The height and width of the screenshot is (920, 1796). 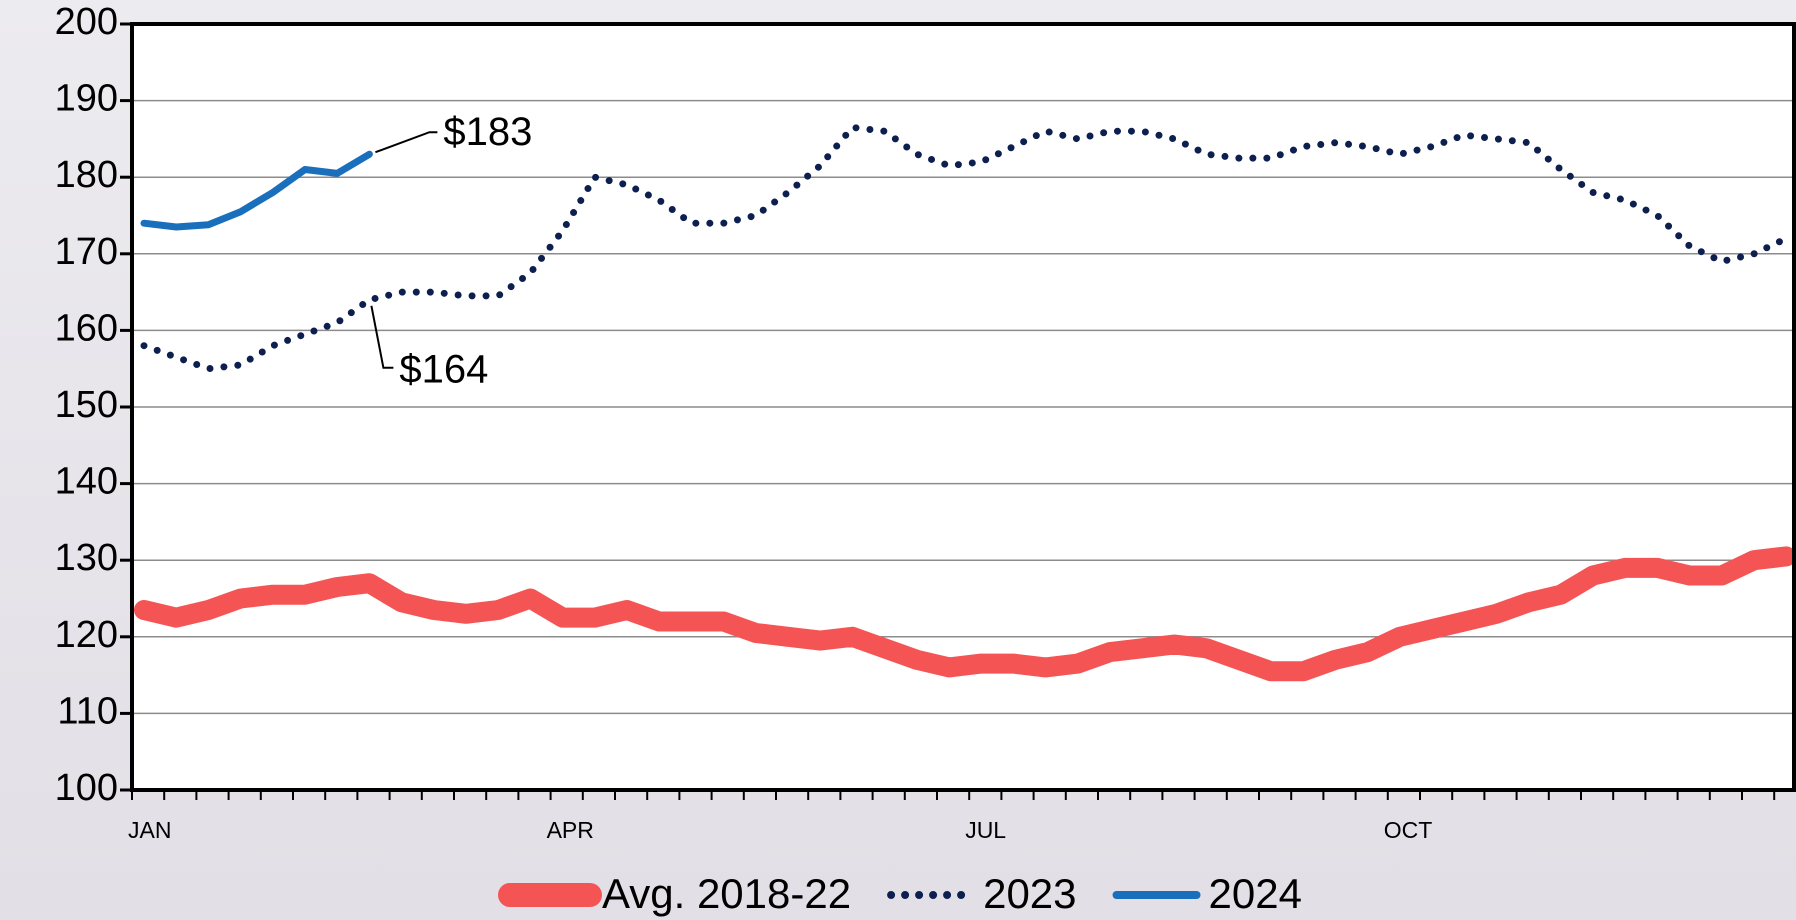 What do you see at coordinates (86, 22) in the screenshot?
I see `y-tick-label: 200` at bounding box center [86, 22].